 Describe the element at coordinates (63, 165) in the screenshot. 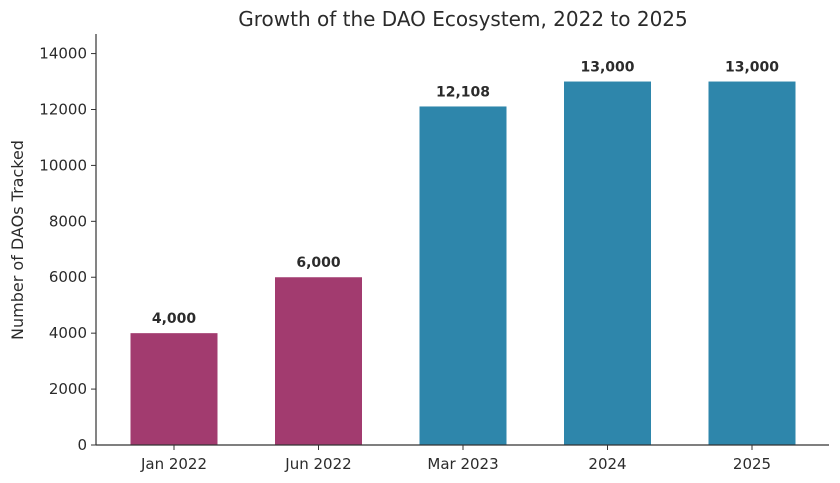

I see `y-tick-label: 10000` at that location.